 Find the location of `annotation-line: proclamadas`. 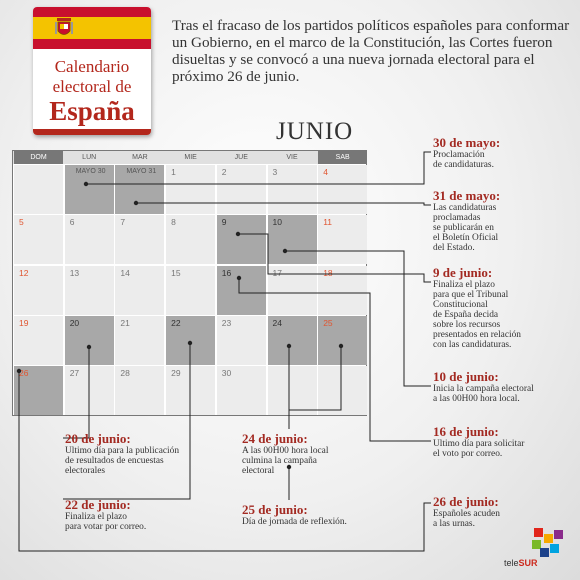

annotation-line: proclamadas is located at coordinates (457, 218).